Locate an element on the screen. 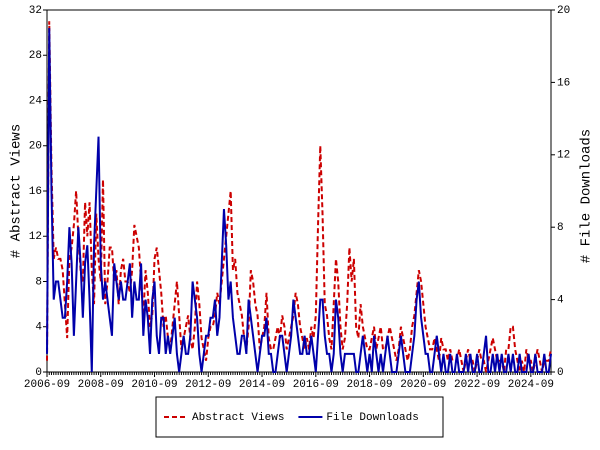 The height and width of the screenshot is (450, 600). y2-tick-label: 8 is located at coordinates (560, 228).